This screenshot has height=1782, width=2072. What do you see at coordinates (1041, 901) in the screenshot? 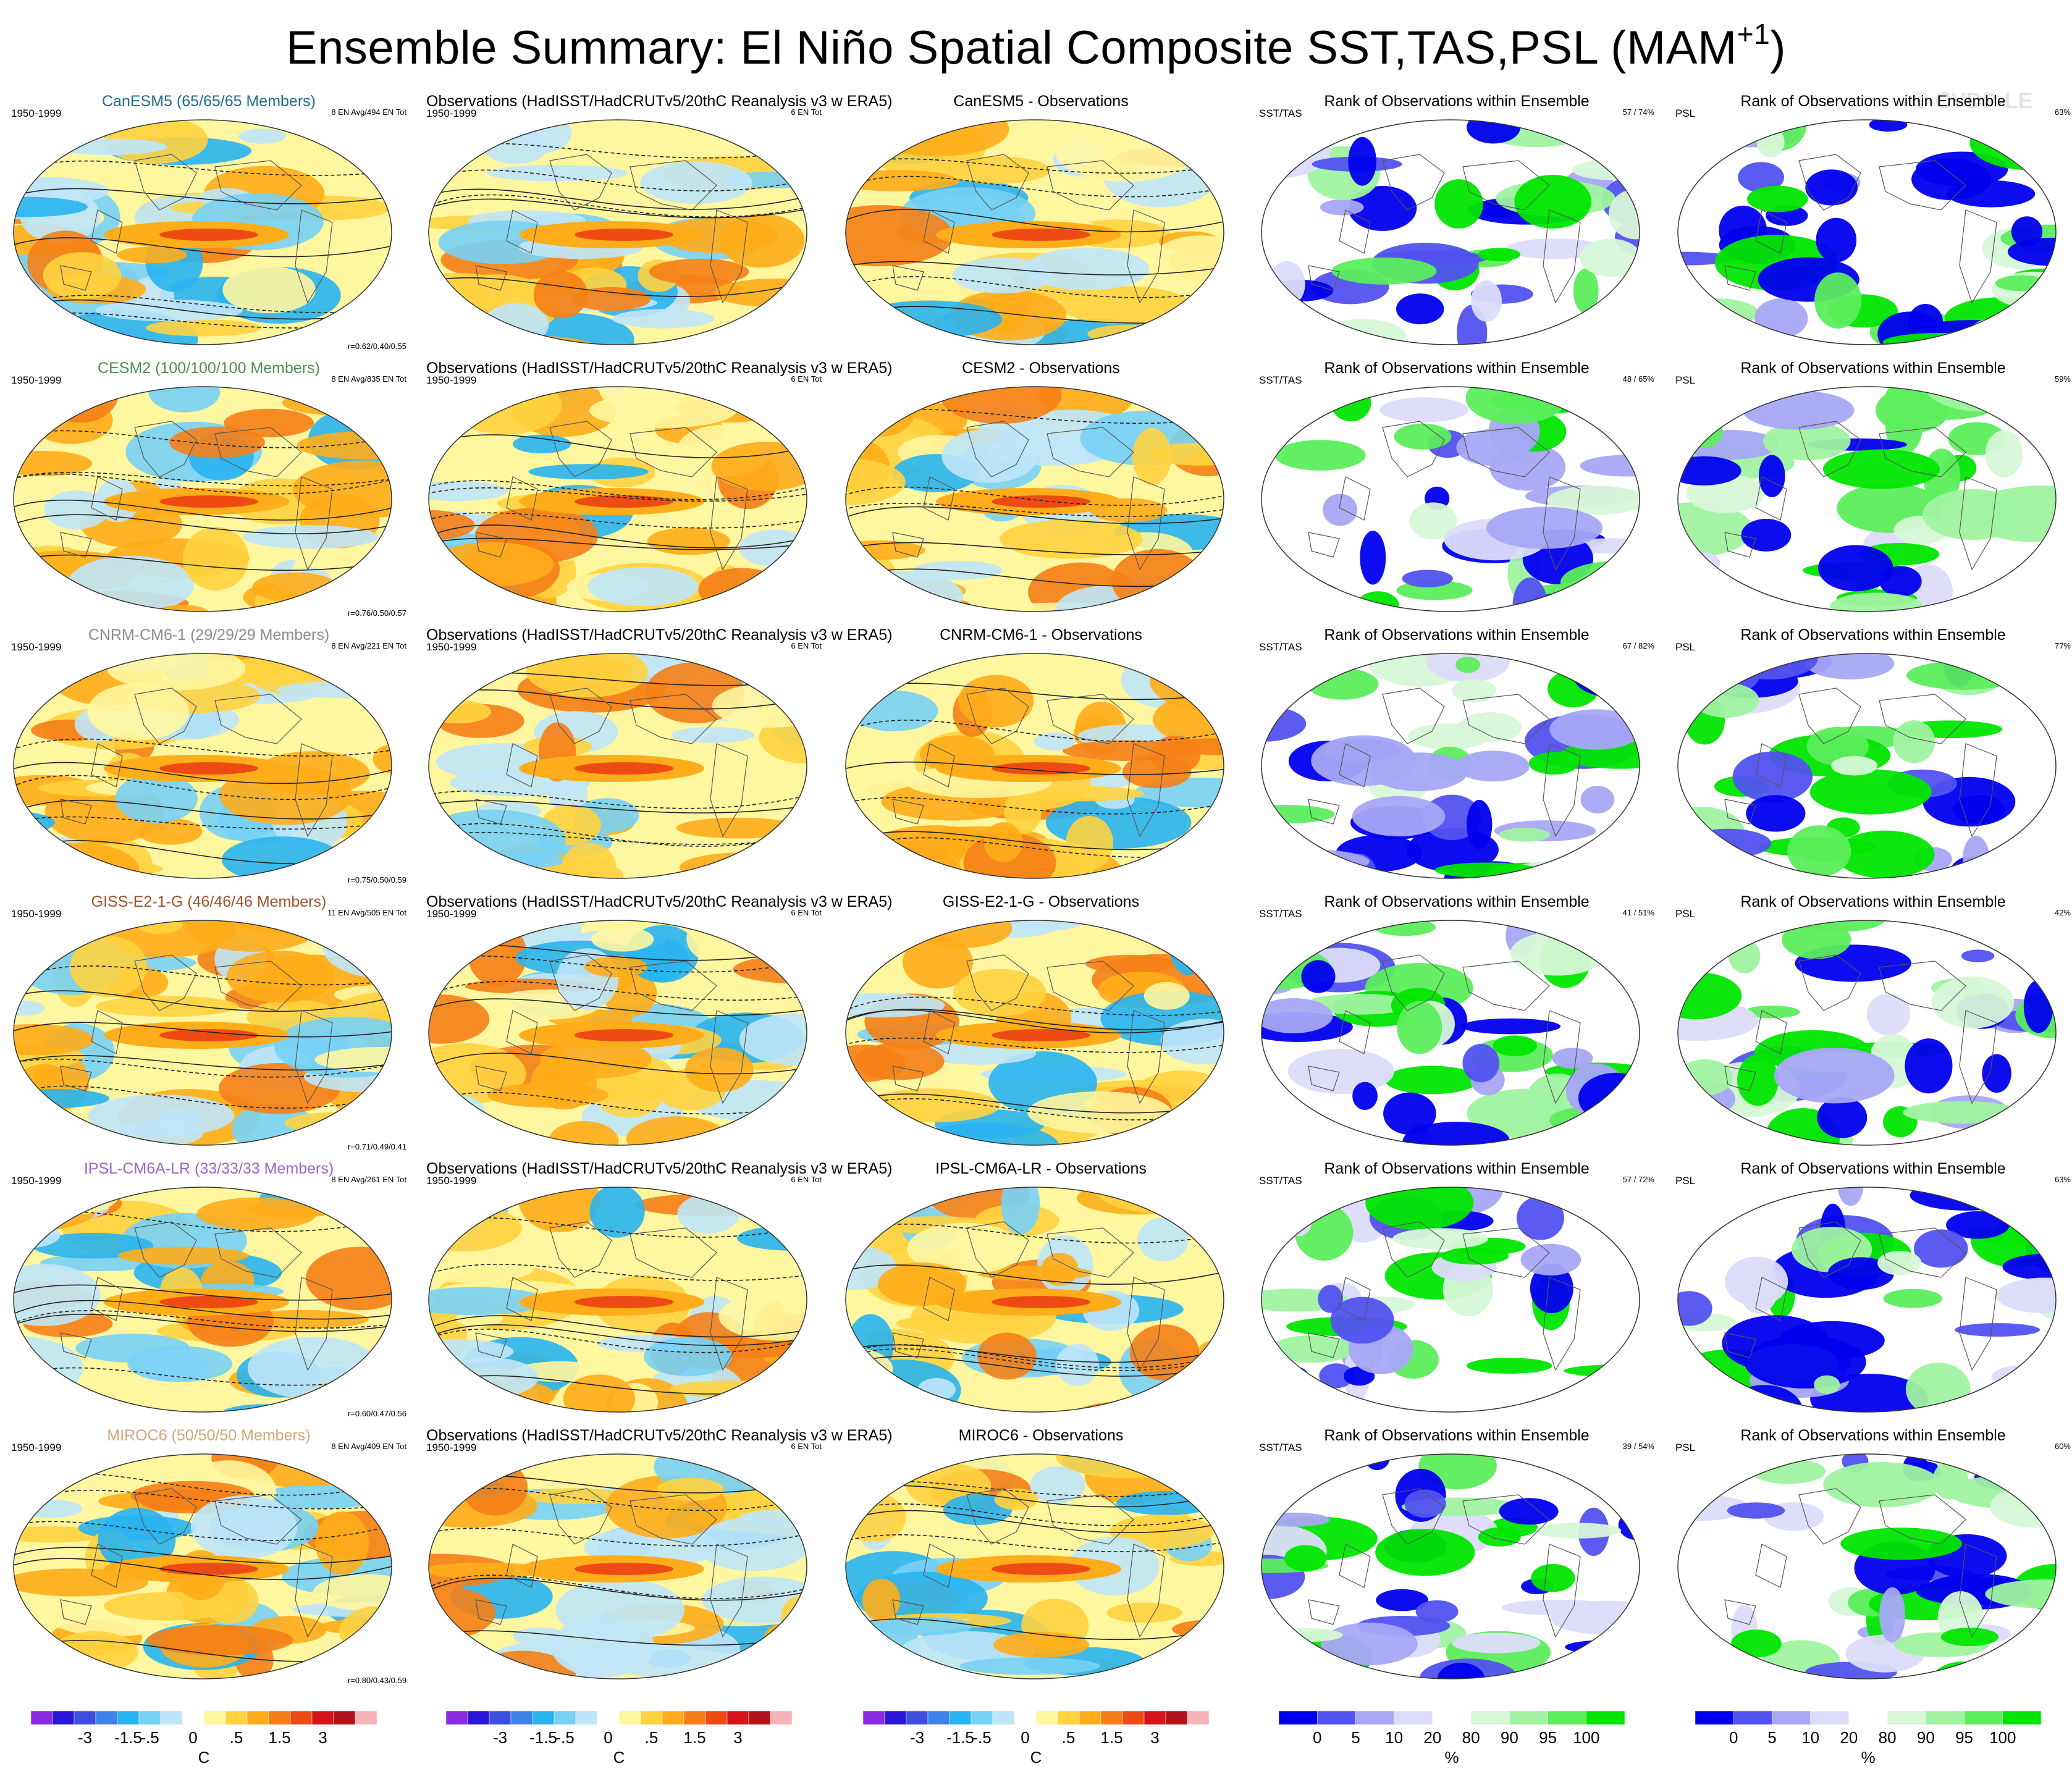
I see `diff-title: GISS-E2-1-G - Observations` at bounding box center [1041, 901].